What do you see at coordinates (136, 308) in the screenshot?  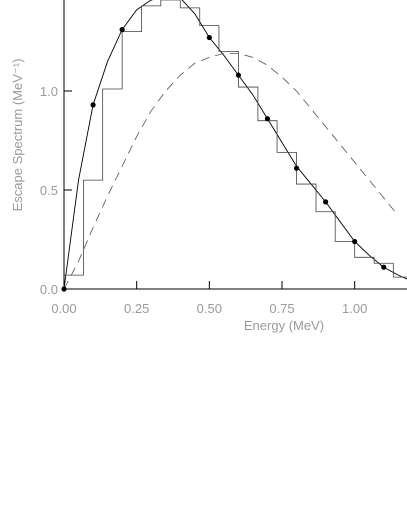 I see `x-tick-label: 0.25` at bounding box center [136, 308].